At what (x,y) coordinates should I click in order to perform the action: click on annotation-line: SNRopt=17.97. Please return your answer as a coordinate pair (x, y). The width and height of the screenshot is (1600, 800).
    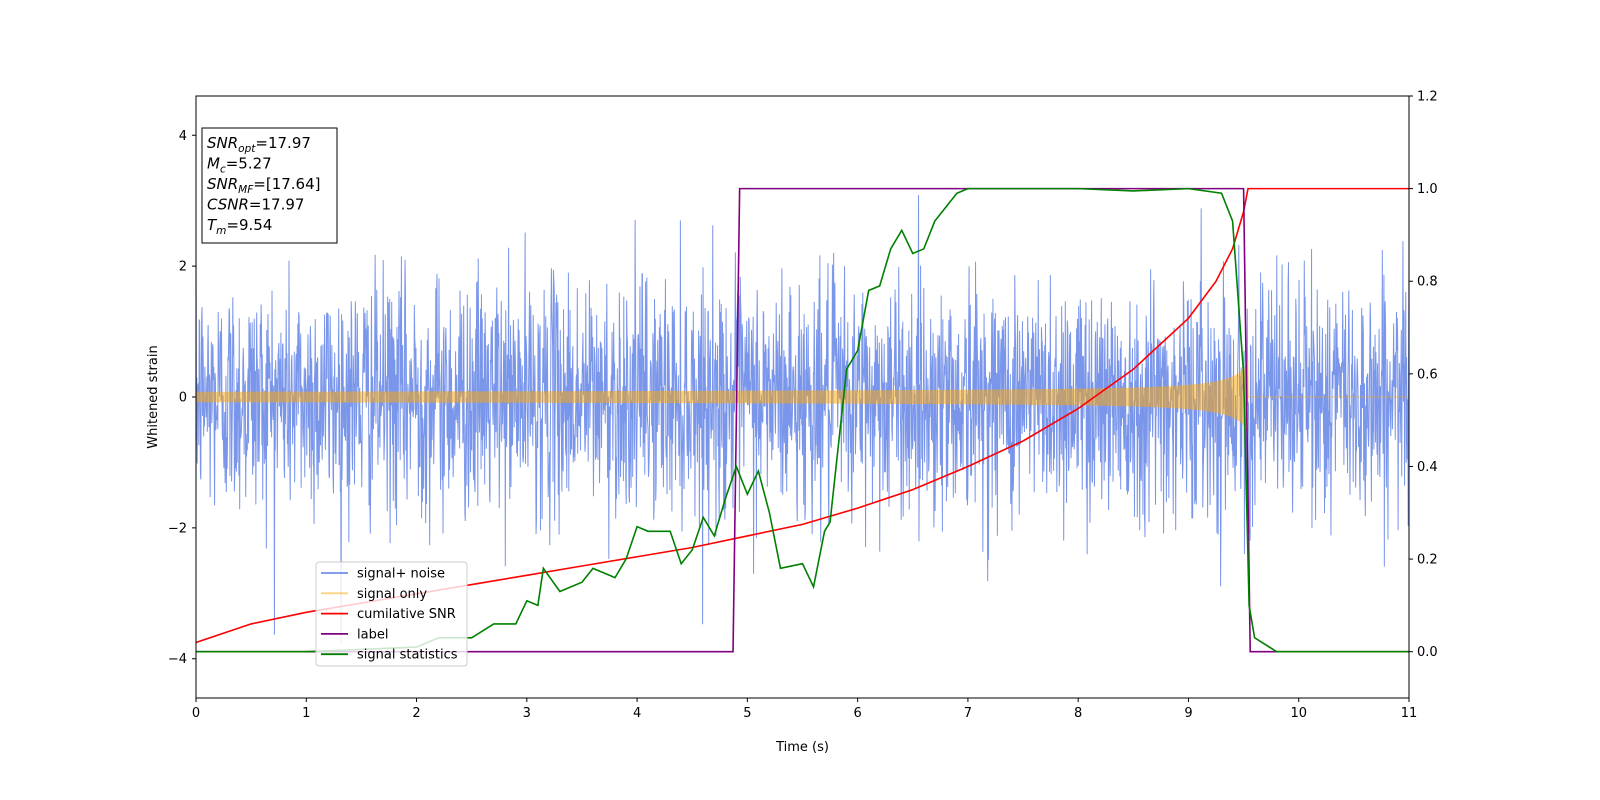
    Looking at the image, I should click on (259, 144).